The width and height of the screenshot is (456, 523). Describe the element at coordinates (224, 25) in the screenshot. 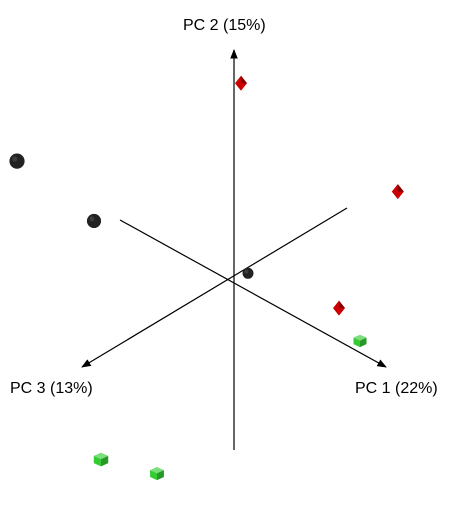

I see `pc2-axis-label: PC 2 (15%)` at that location.